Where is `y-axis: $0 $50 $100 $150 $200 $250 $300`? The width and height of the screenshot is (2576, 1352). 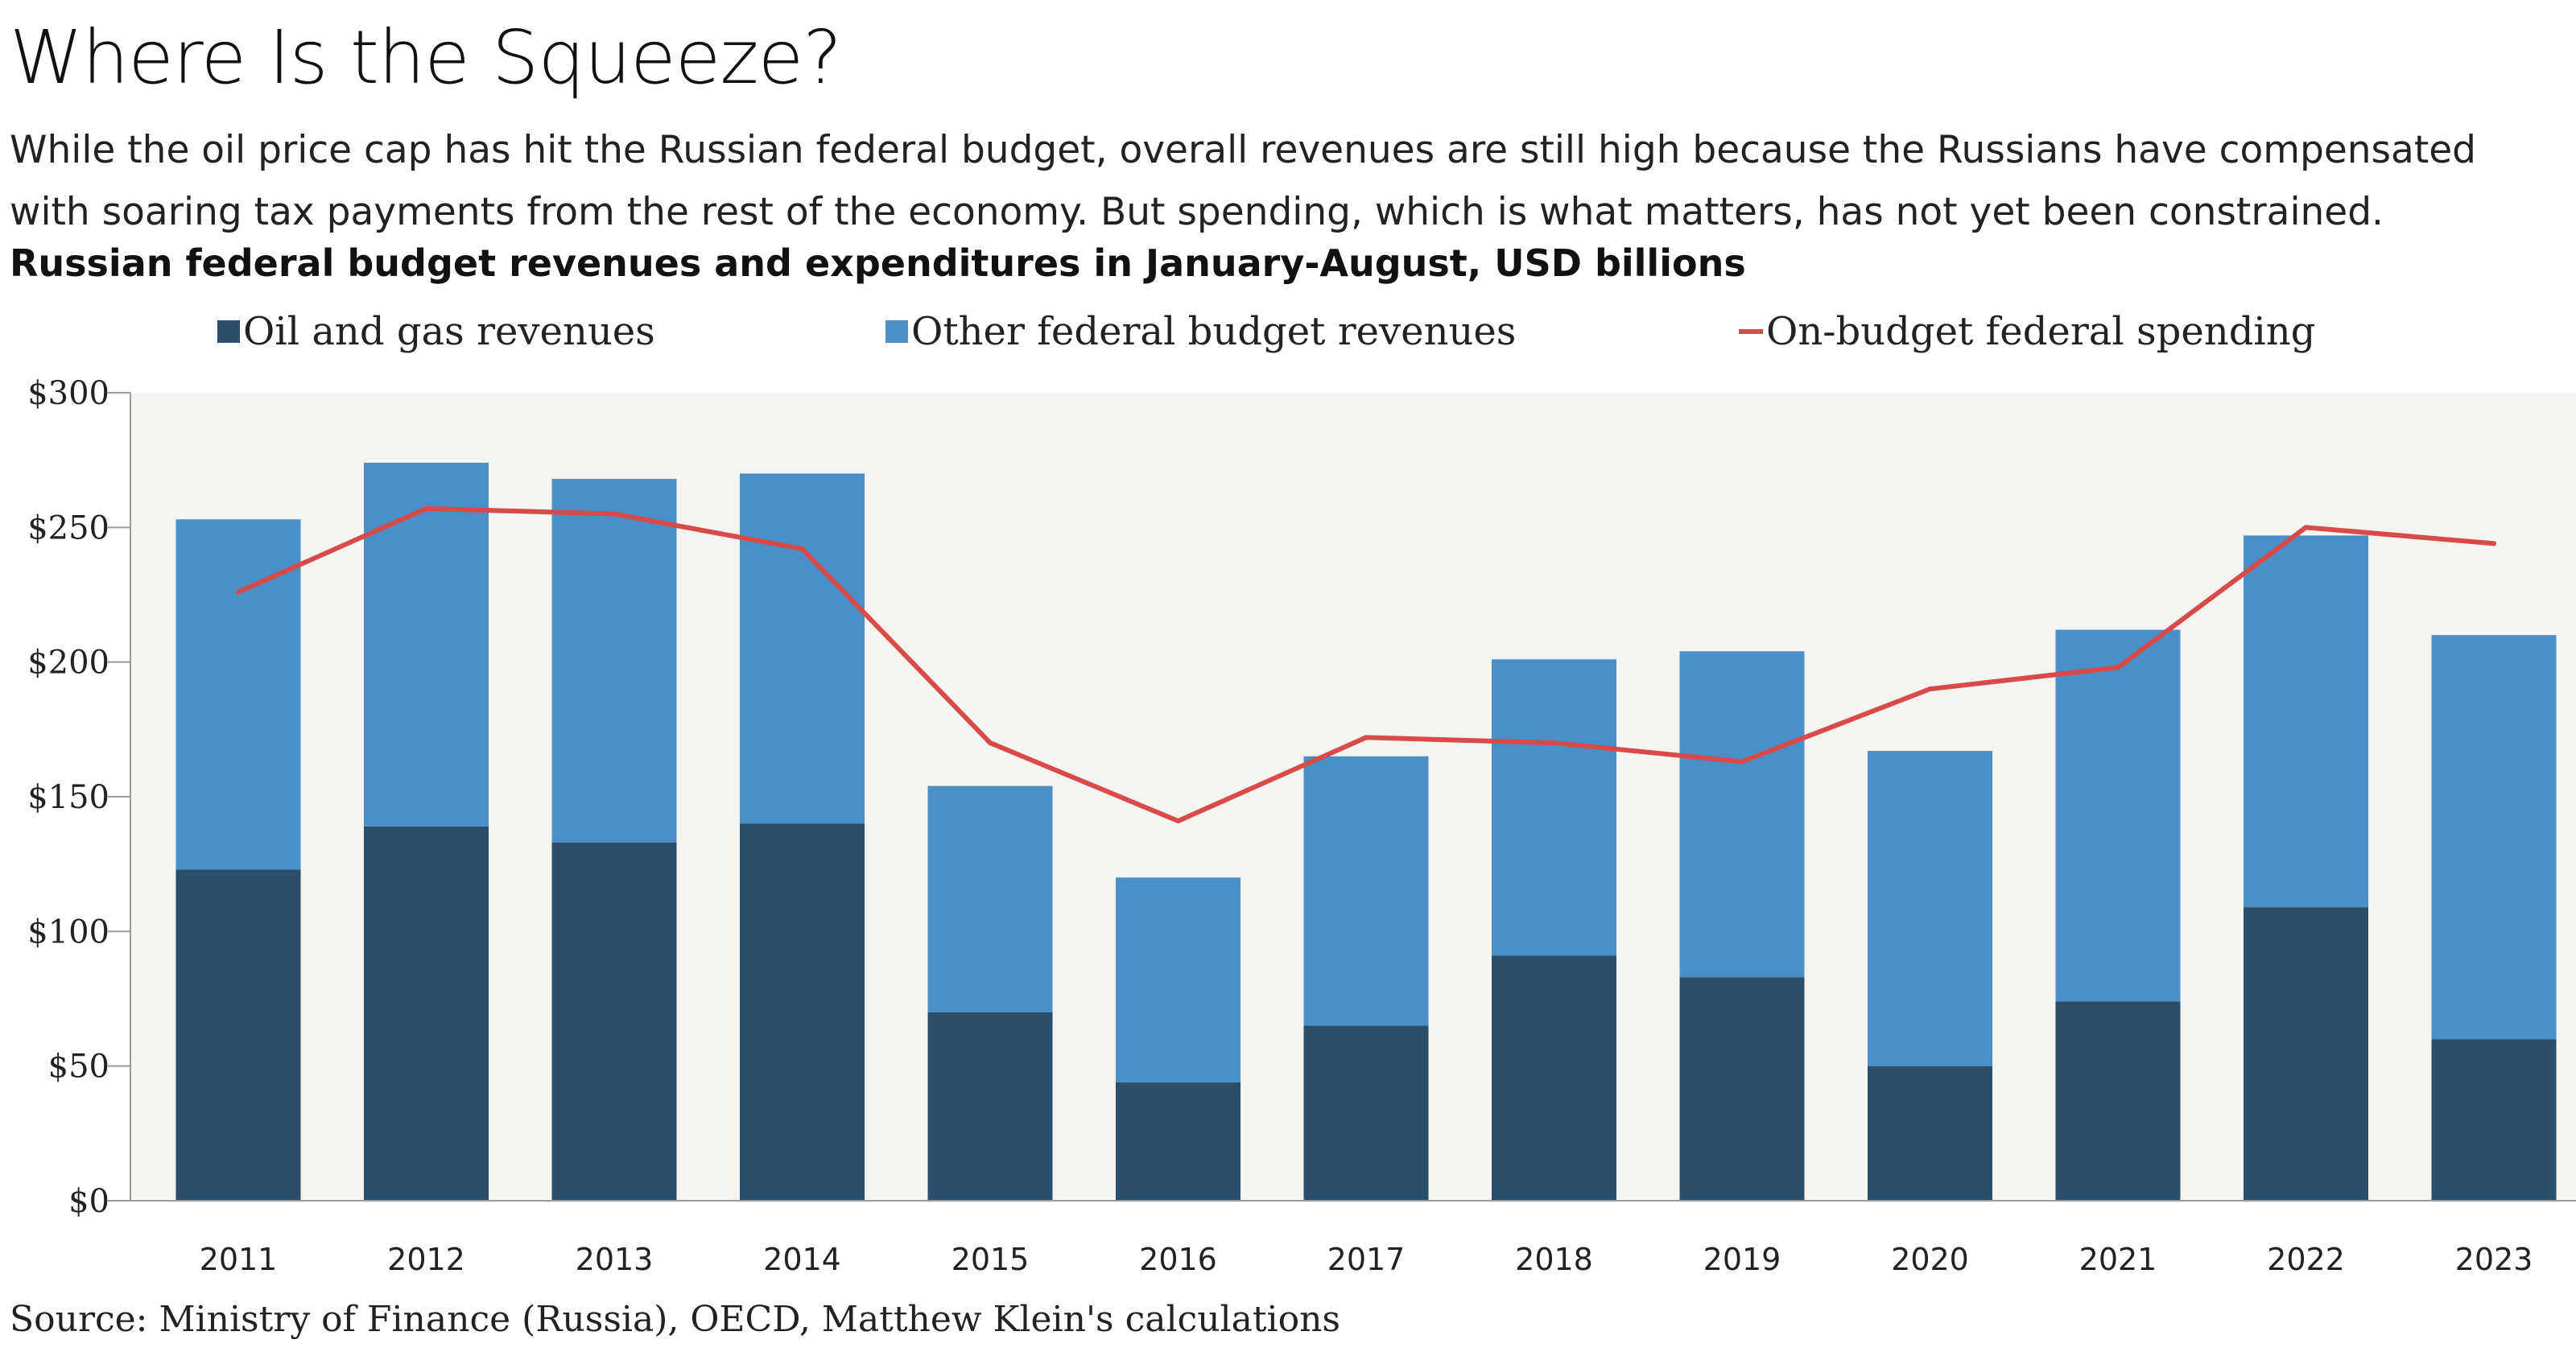
y-axis: $0 $50 $100 $150 $200 $250 $300 is located at coordinates (79, 797).